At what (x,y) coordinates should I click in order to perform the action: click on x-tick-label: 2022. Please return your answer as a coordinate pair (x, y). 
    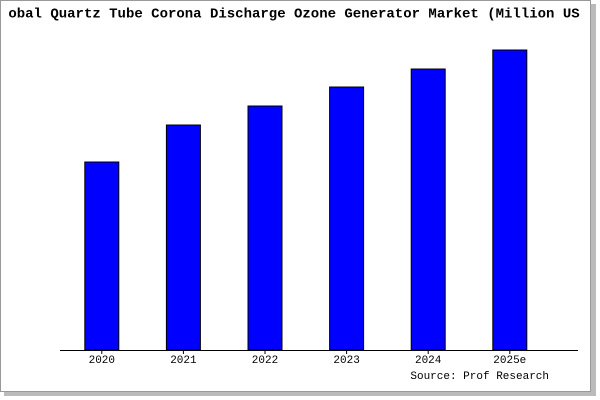
    Looking at the image, I should click on (265, 361).